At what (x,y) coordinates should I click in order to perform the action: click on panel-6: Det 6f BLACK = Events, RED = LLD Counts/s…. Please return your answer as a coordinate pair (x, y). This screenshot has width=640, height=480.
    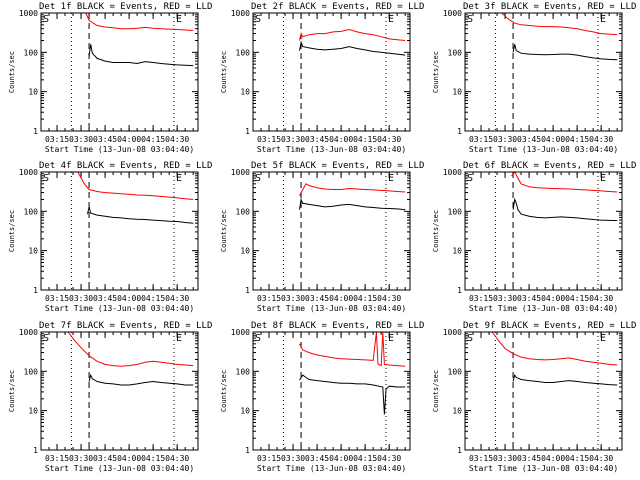
    Looking at the image, I should click on (534, 237).